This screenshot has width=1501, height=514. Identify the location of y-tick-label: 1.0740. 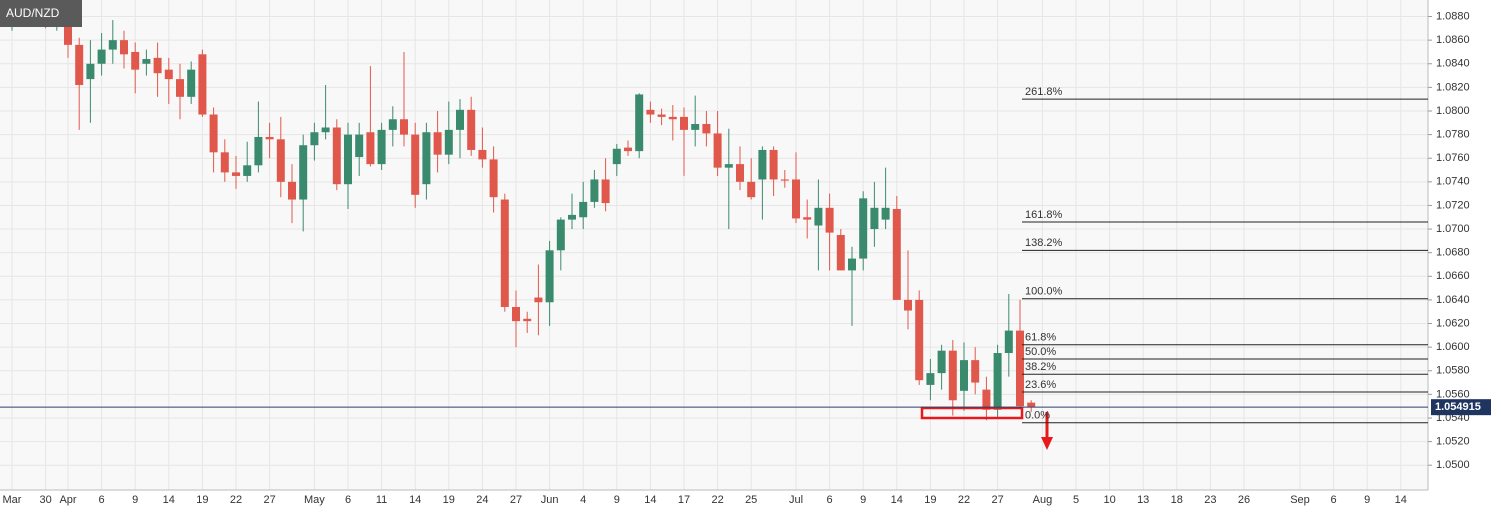
(1453, 182).